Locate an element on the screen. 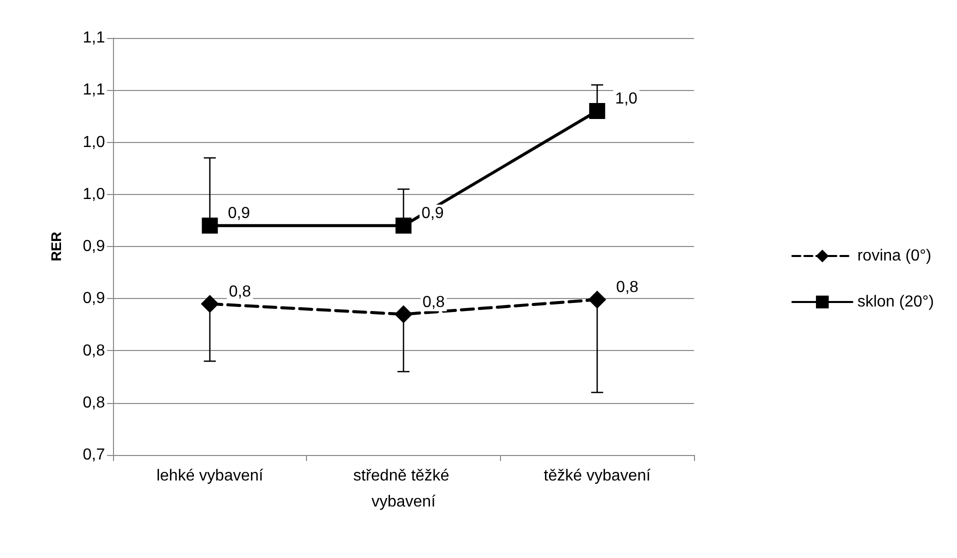  x-tick-label: lehké vybavení is located at coordinates (210, 476).